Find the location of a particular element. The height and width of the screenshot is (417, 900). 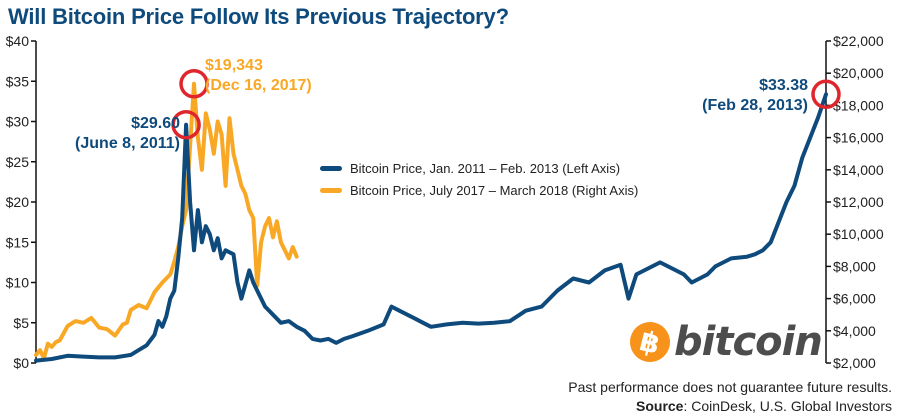

right-axis-tick-label: $6,000 is located at coordinates (854, 299).